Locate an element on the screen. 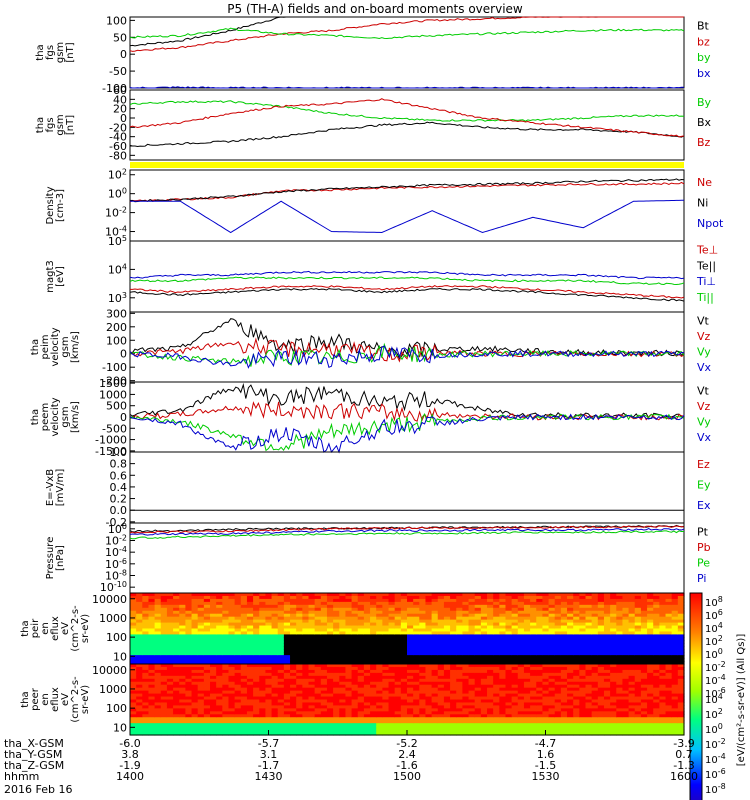 The width and height of the screenshot is (750, 800). y-axis-label: tha is located at coordinates (40, 125).